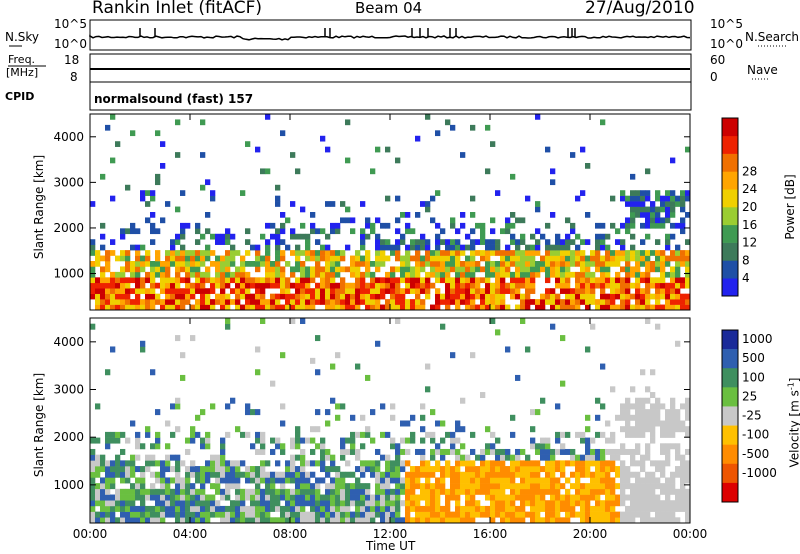 The image size is (800, 554). Describe the element at coordinates (390, 35) in the screenshot. I see `nsky-strip` at that location.